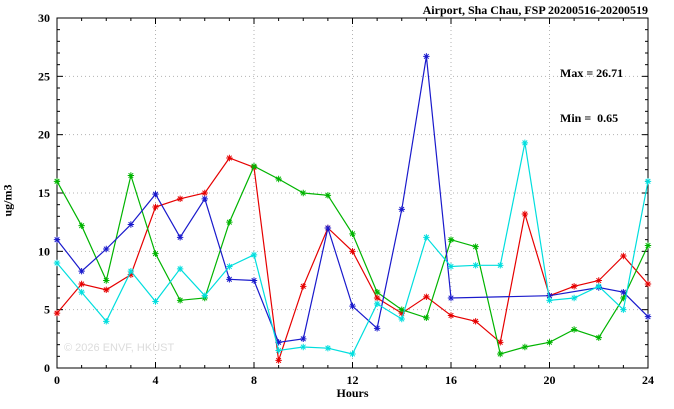 The height and width of the screenshot is (409, 674). I want to click on watermark: © 2026 ENVF, HKUST, so click(119, 348).